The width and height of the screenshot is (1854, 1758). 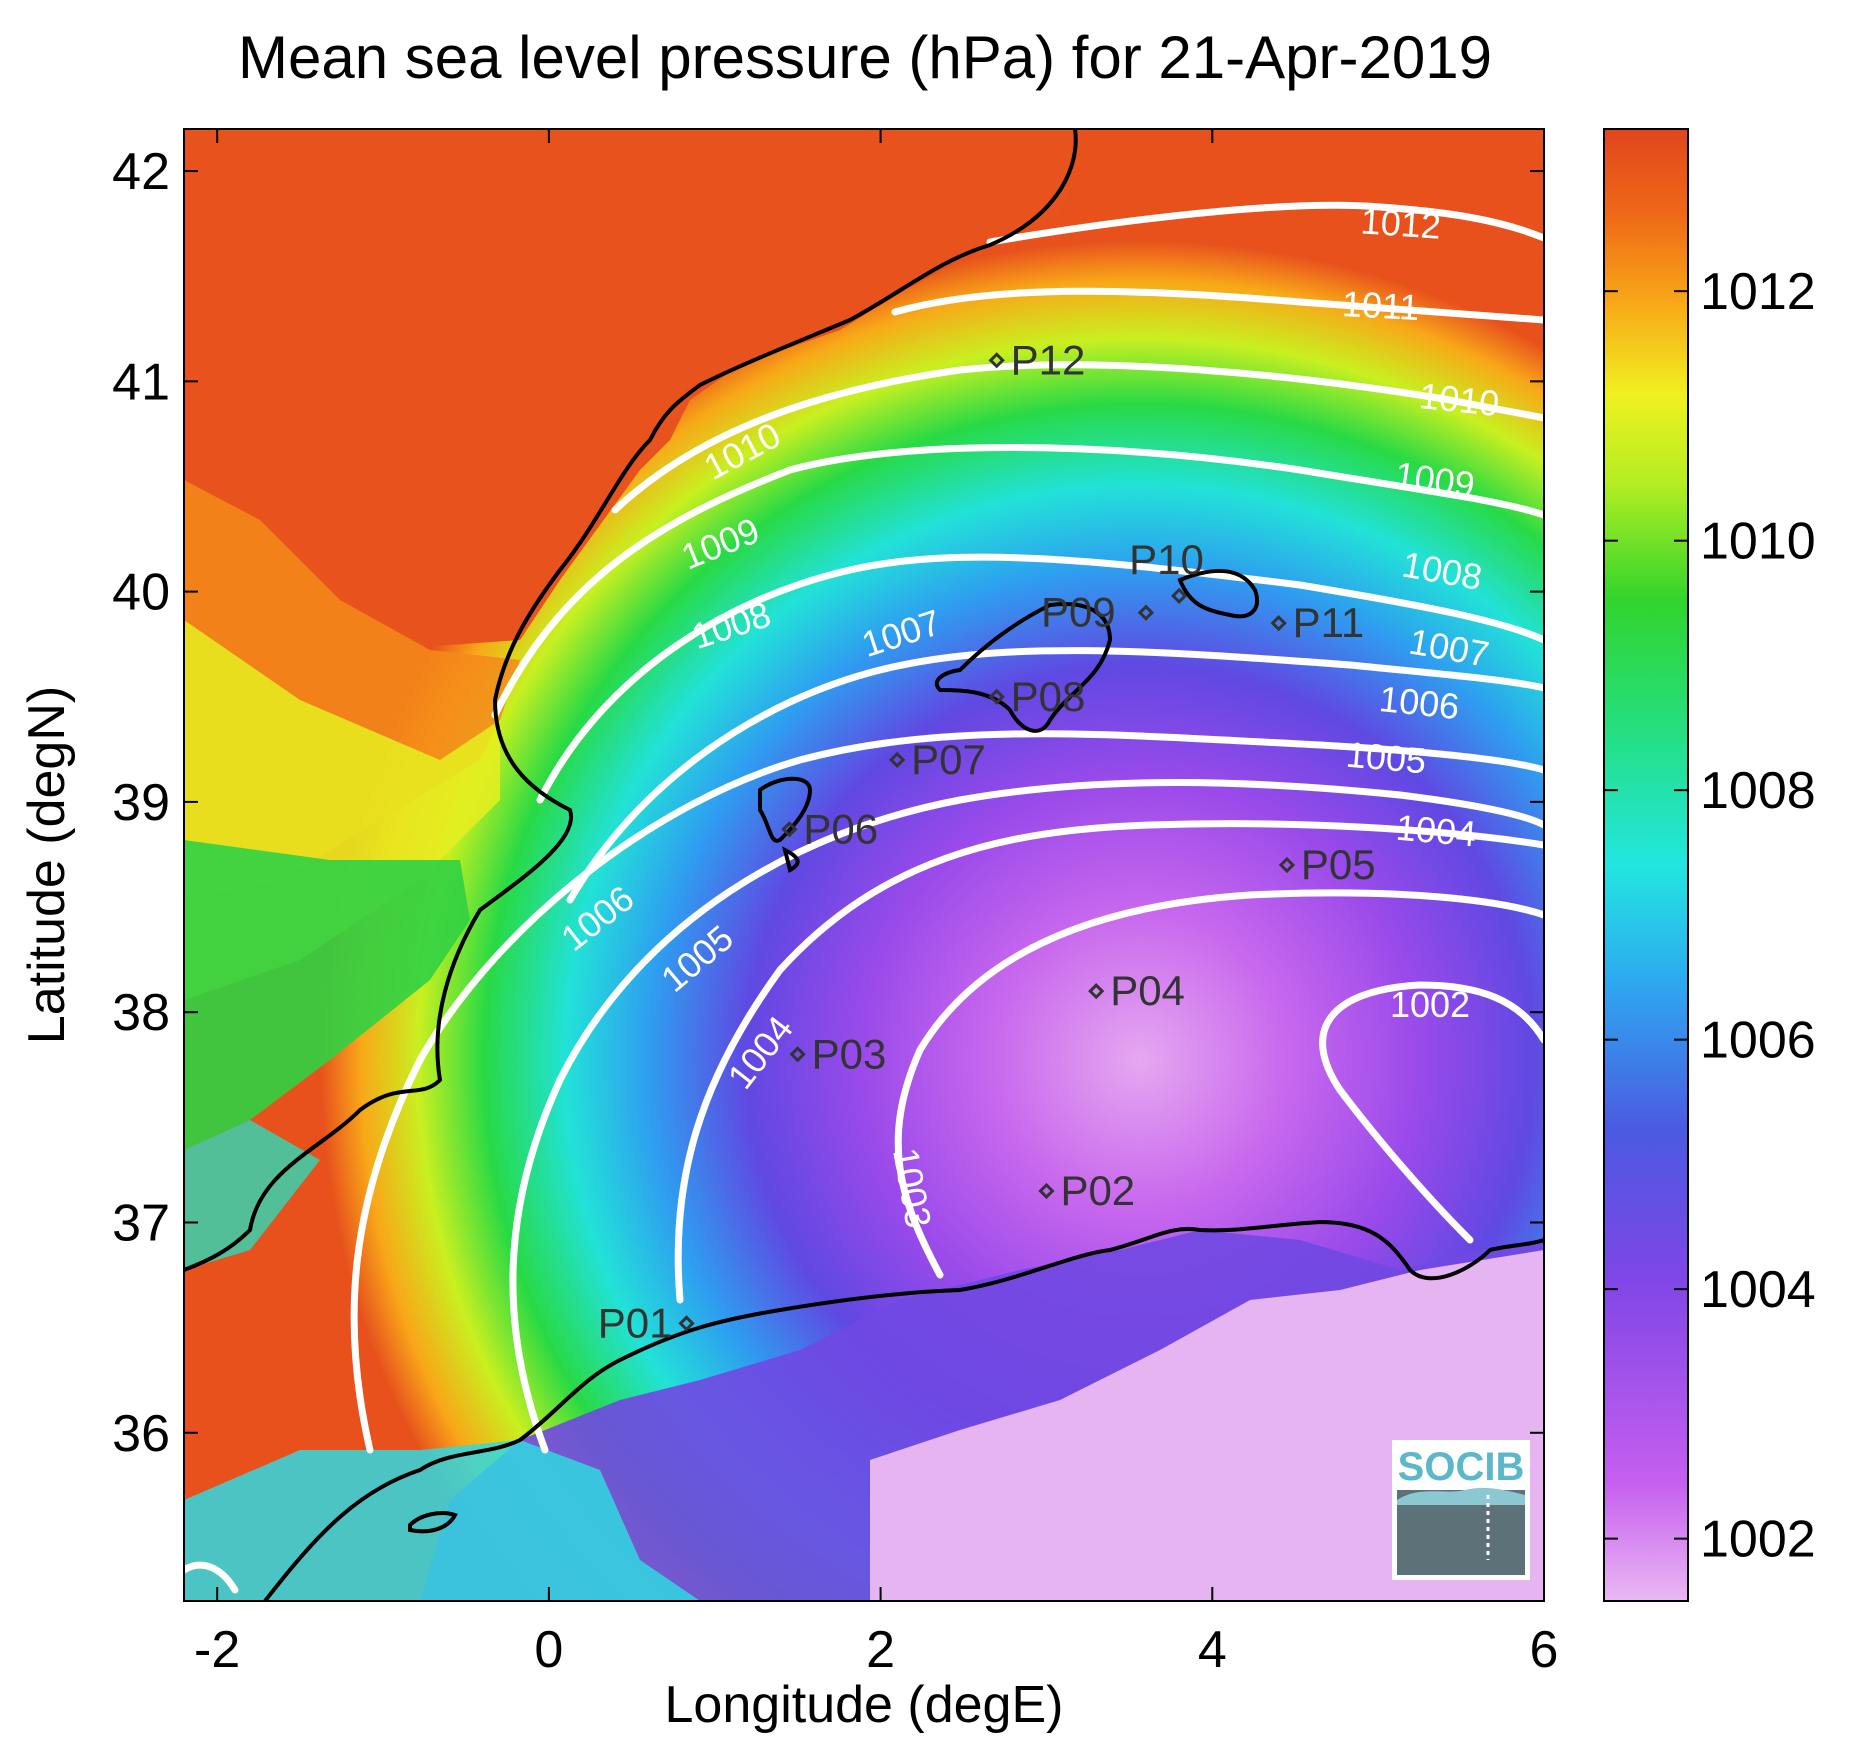 I want to click on station-p04: P04, so click(x=1136, y=990).